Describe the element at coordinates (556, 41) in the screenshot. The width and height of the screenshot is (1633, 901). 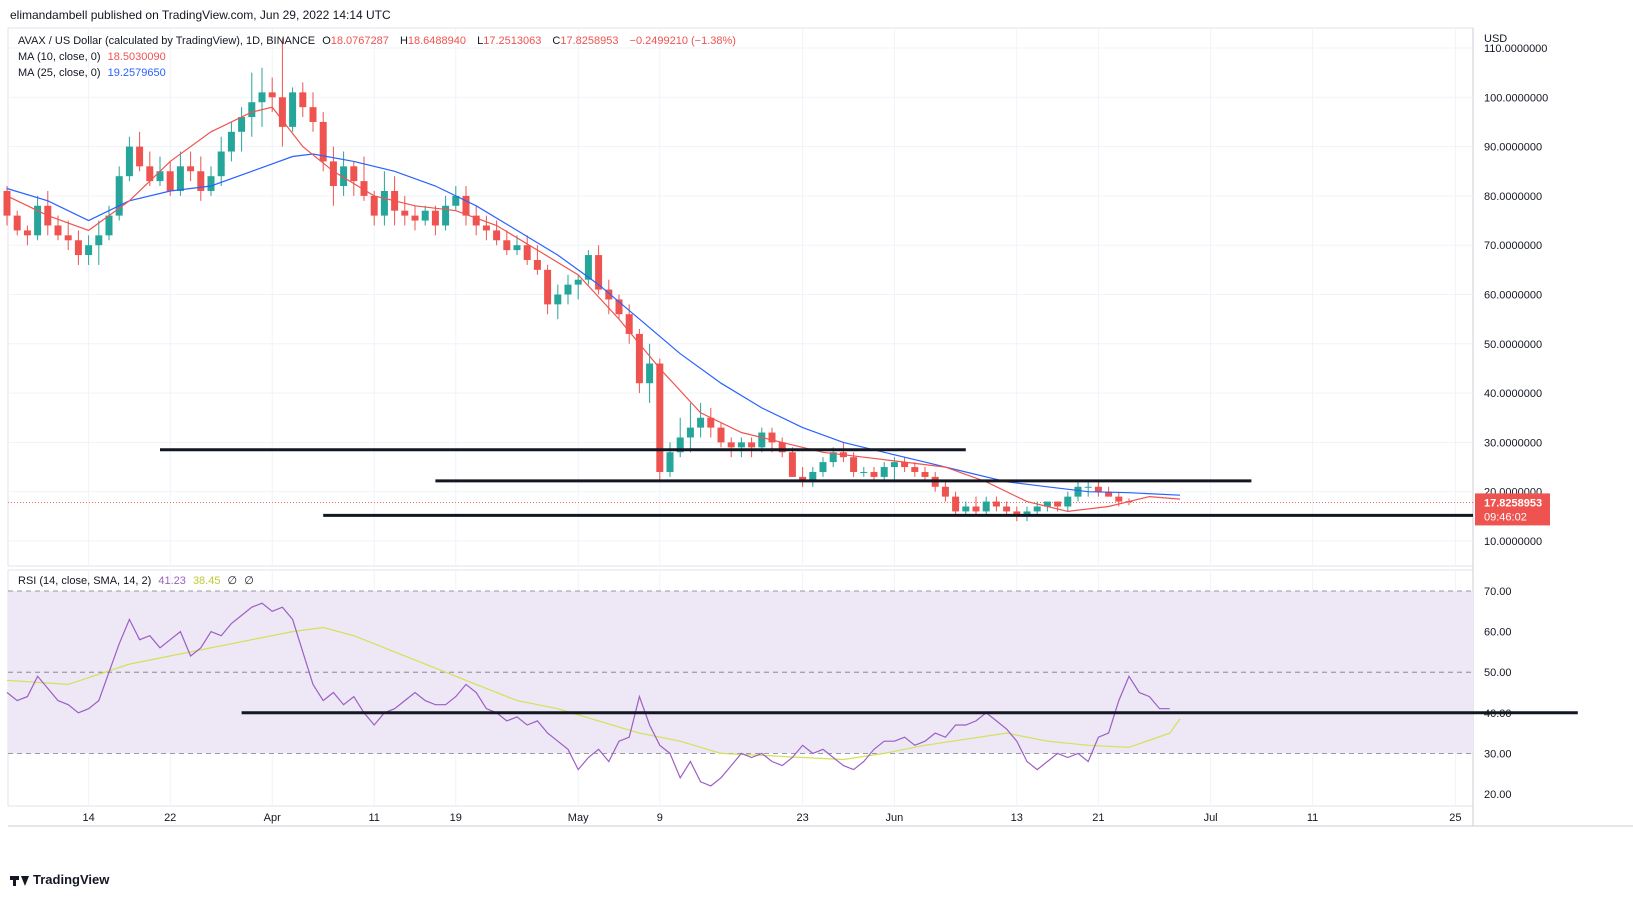
I see `close-label: C` at that location.